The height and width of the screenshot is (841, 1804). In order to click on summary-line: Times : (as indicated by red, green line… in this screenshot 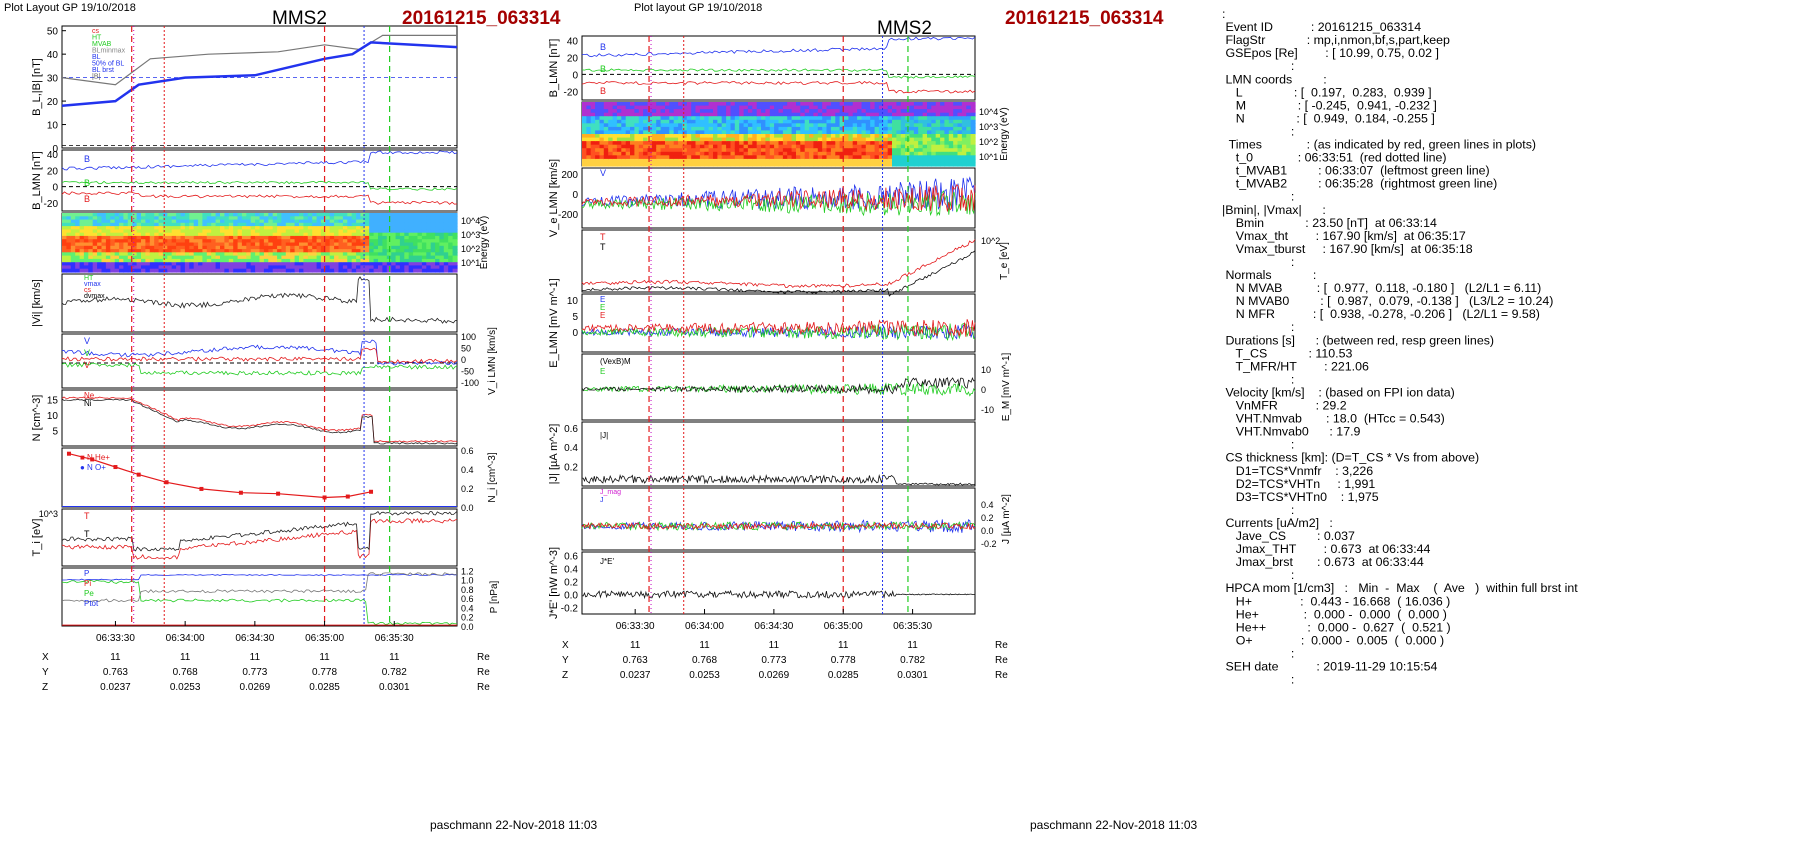, I will do `click(1379, 145)`.